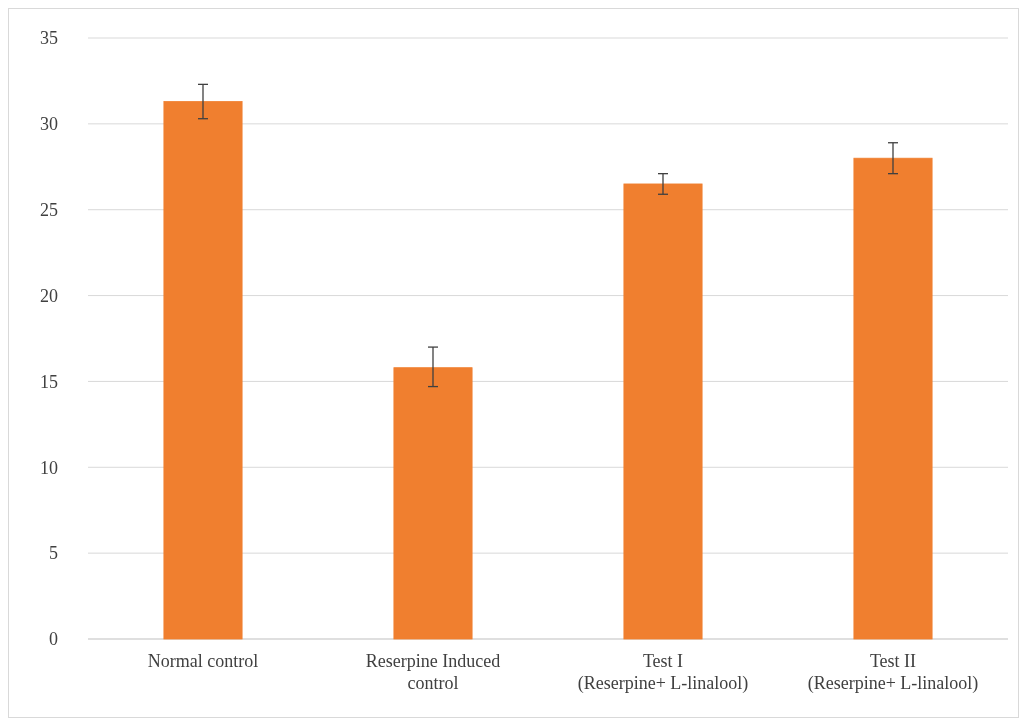 This screenshot has width=1027, height=726. What do you see at coordinates (433, 672) in the screenshot?
I see `x-tick-label: Reserpine Induced control` at bounding box center [433, 672].